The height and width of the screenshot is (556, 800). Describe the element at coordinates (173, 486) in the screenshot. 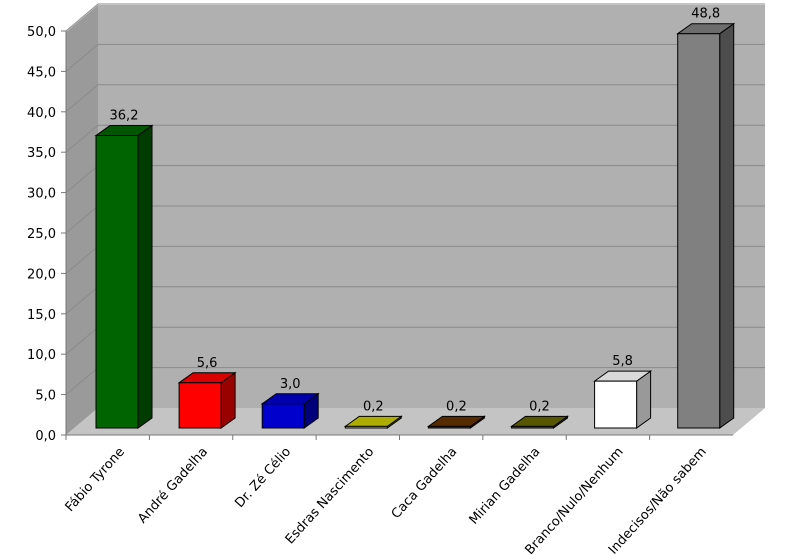

I see `x-tick-label: André Gadelha` at that location.